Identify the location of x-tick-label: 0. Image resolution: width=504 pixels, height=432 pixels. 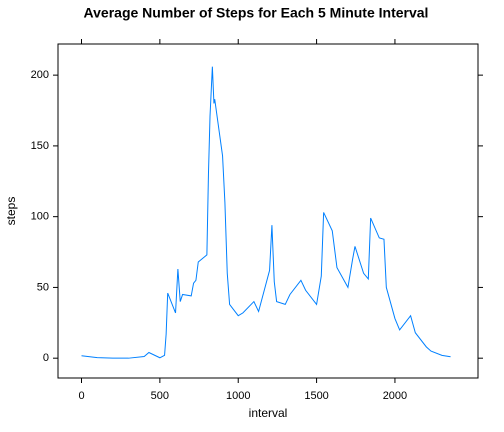
(81, 396).